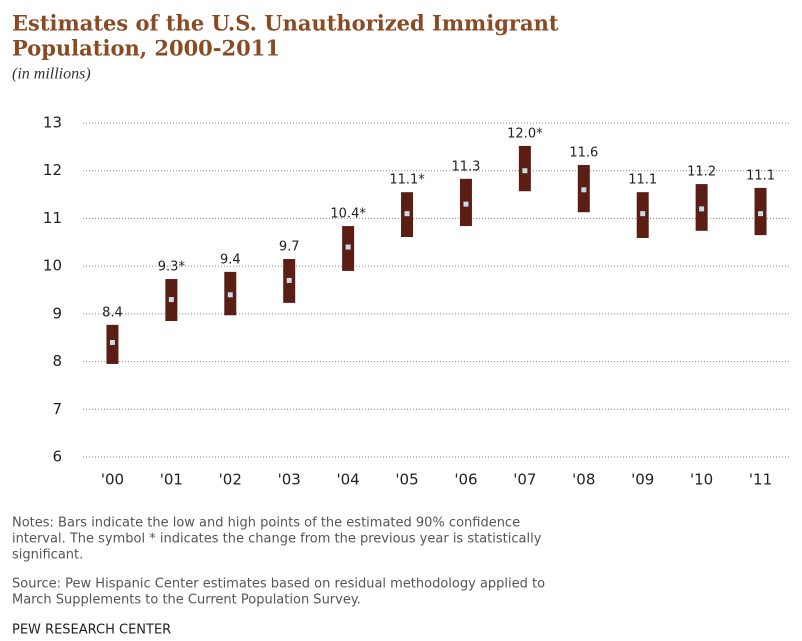 The height and width of the screenshot is (641, 802). I want to click on note: significant., so click(47, 555).